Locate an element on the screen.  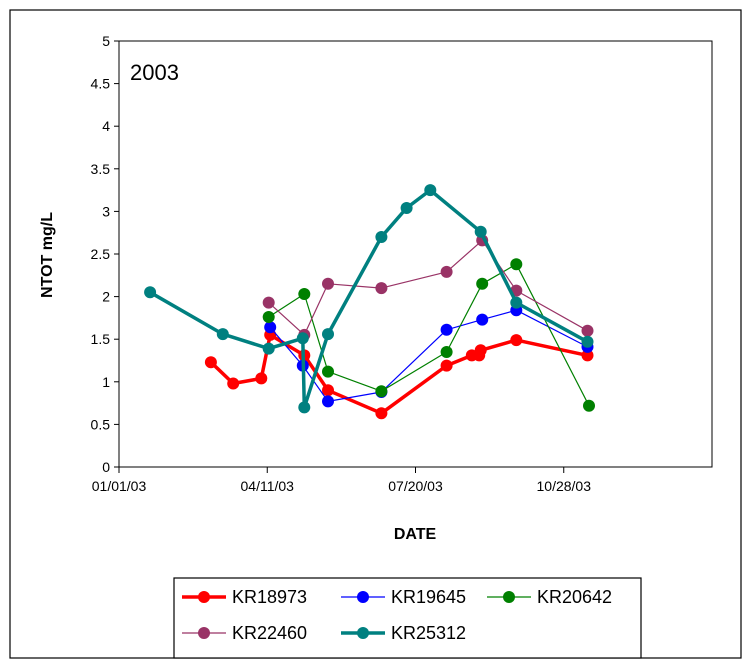
legend-item: KR18973 is located at coordinates (244, 597).